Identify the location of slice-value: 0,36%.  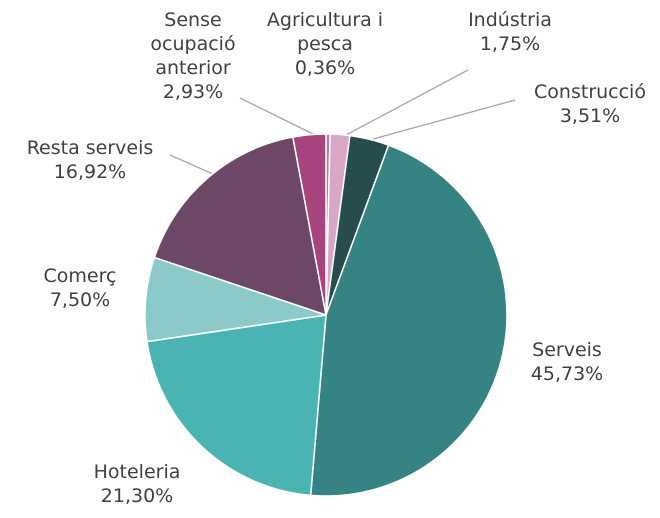
(325, 68).